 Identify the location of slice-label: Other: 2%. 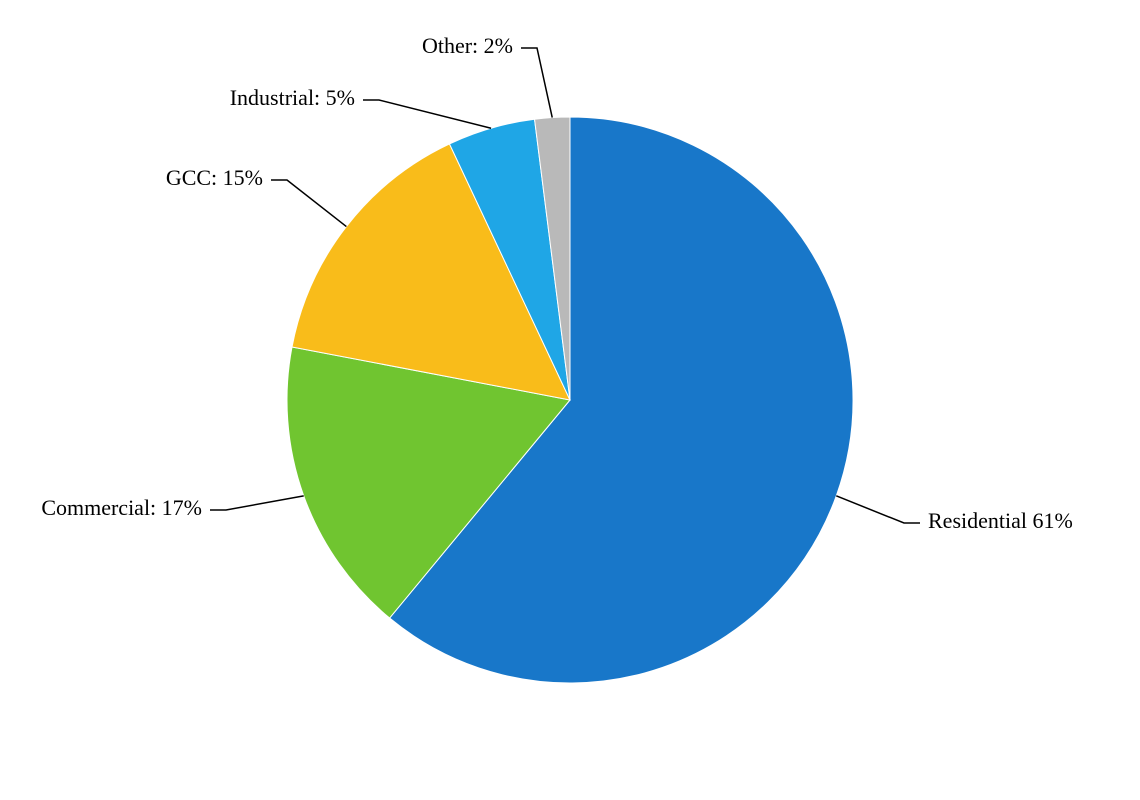
(467, 45).